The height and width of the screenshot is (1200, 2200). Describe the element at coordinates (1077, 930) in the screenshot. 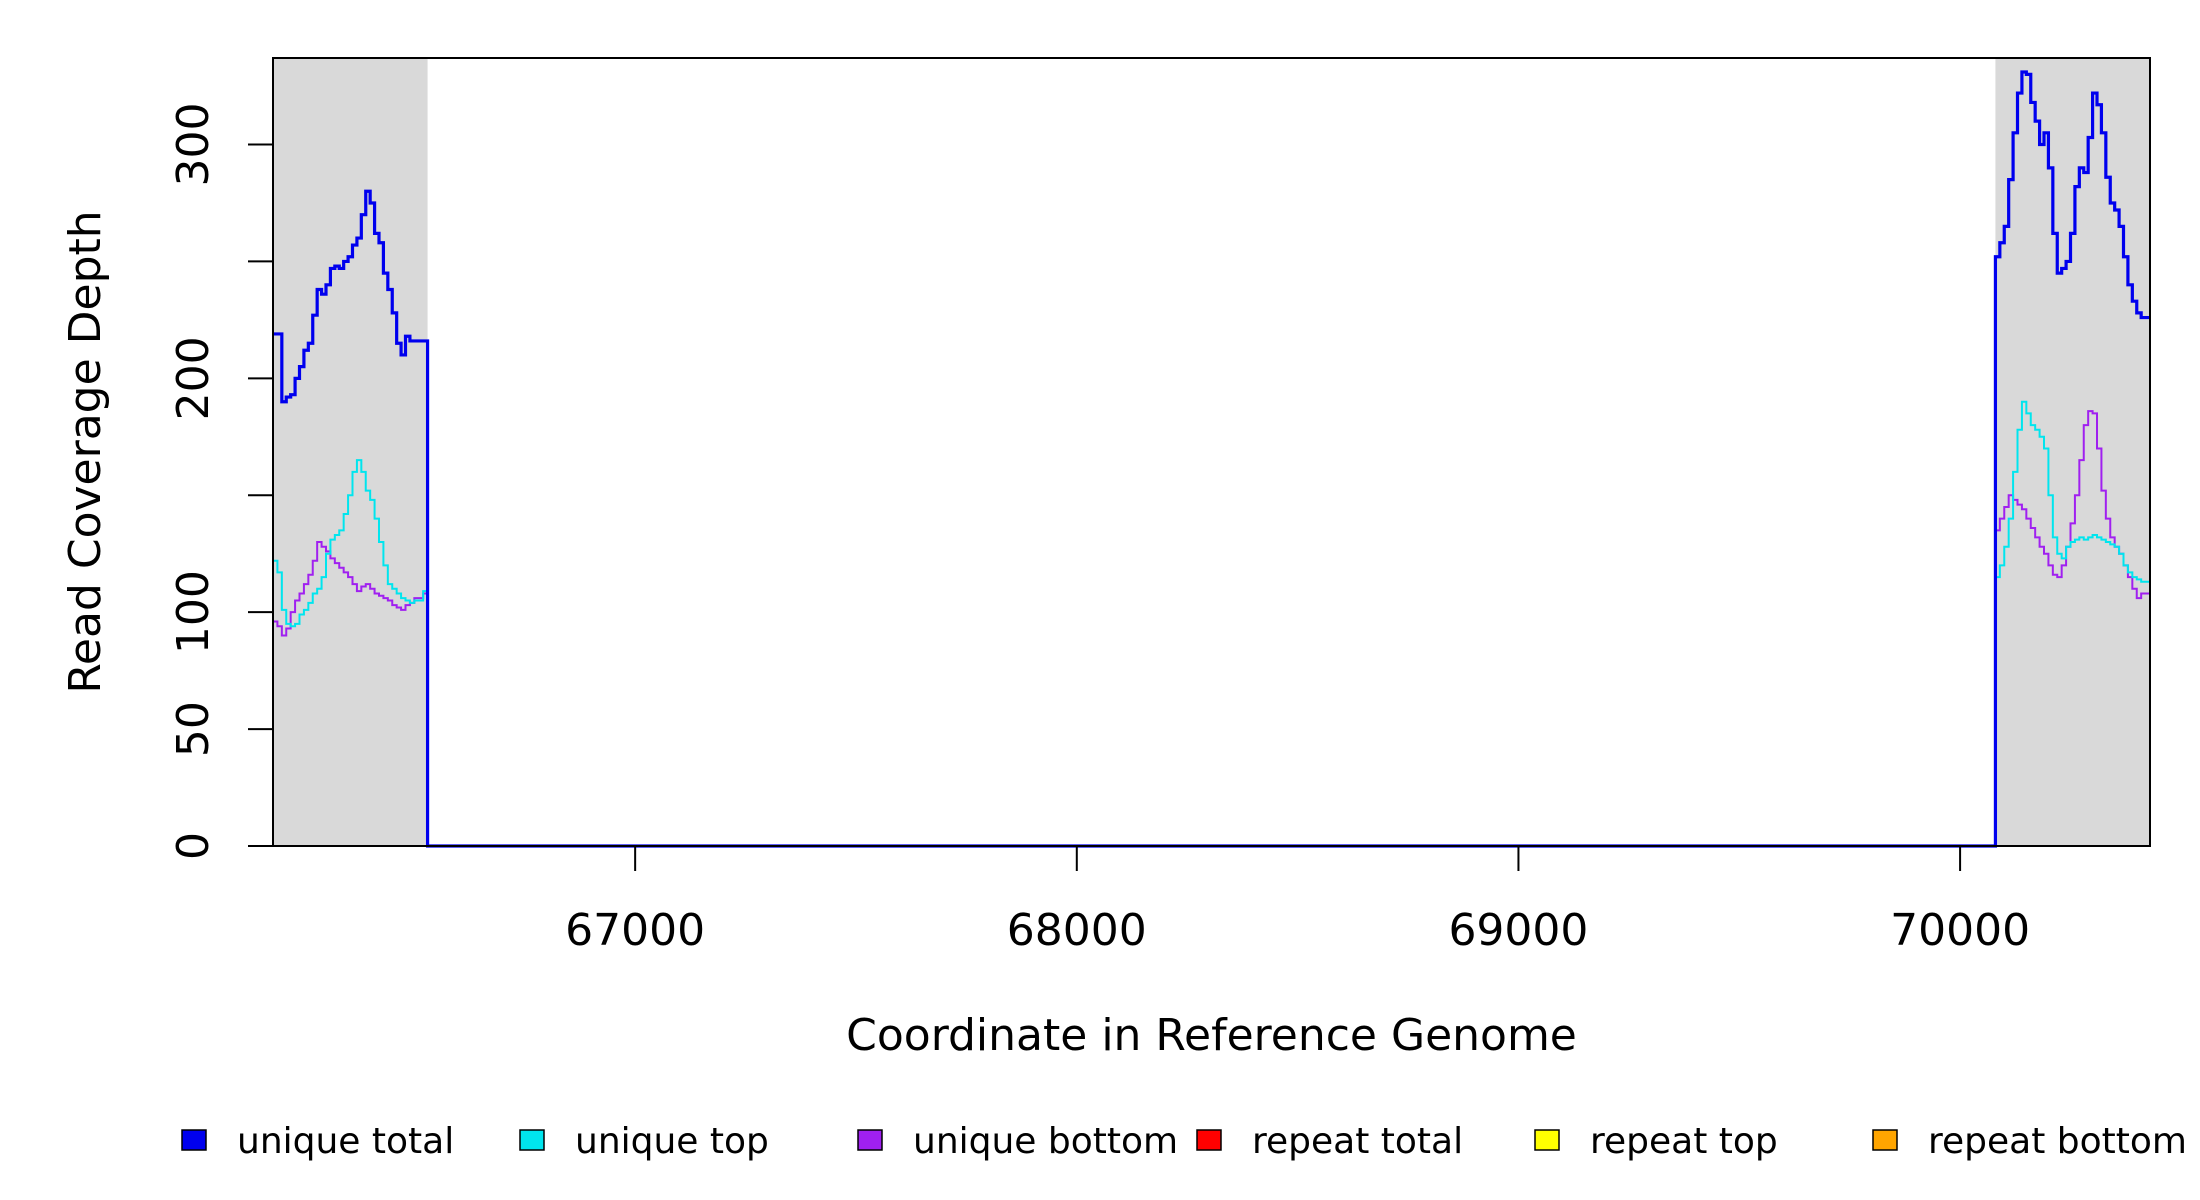

I see `x-tick-label: 68000` at that location.